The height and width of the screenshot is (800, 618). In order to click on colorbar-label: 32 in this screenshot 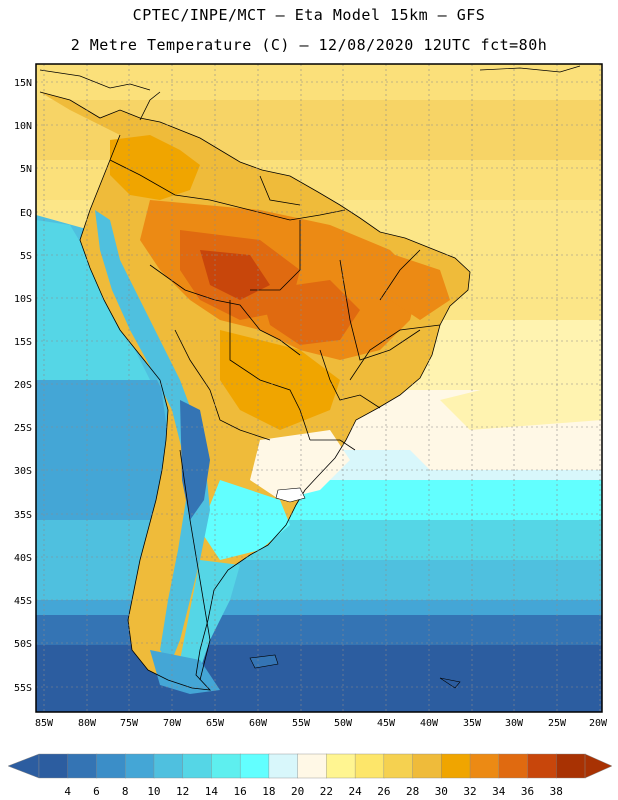, I will do `click(469, 791)`.